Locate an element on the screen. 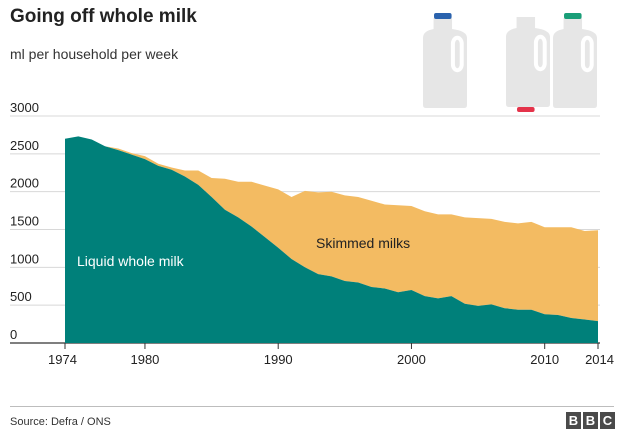 Image resolution: width=624 pixels, height=436 pixels. y-tick-label: 0 is located at coordinates (13, 334).